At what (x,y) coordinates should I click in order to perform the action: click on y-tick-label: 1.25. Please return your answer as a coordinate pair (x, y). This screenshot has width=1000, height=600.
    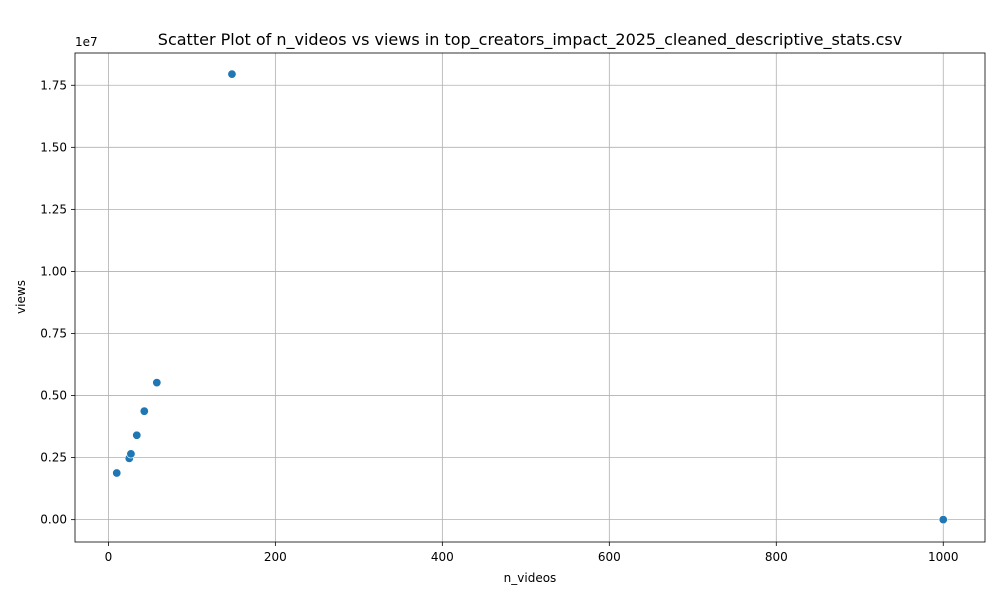
    Looking at the image, I should click on (53, 209).